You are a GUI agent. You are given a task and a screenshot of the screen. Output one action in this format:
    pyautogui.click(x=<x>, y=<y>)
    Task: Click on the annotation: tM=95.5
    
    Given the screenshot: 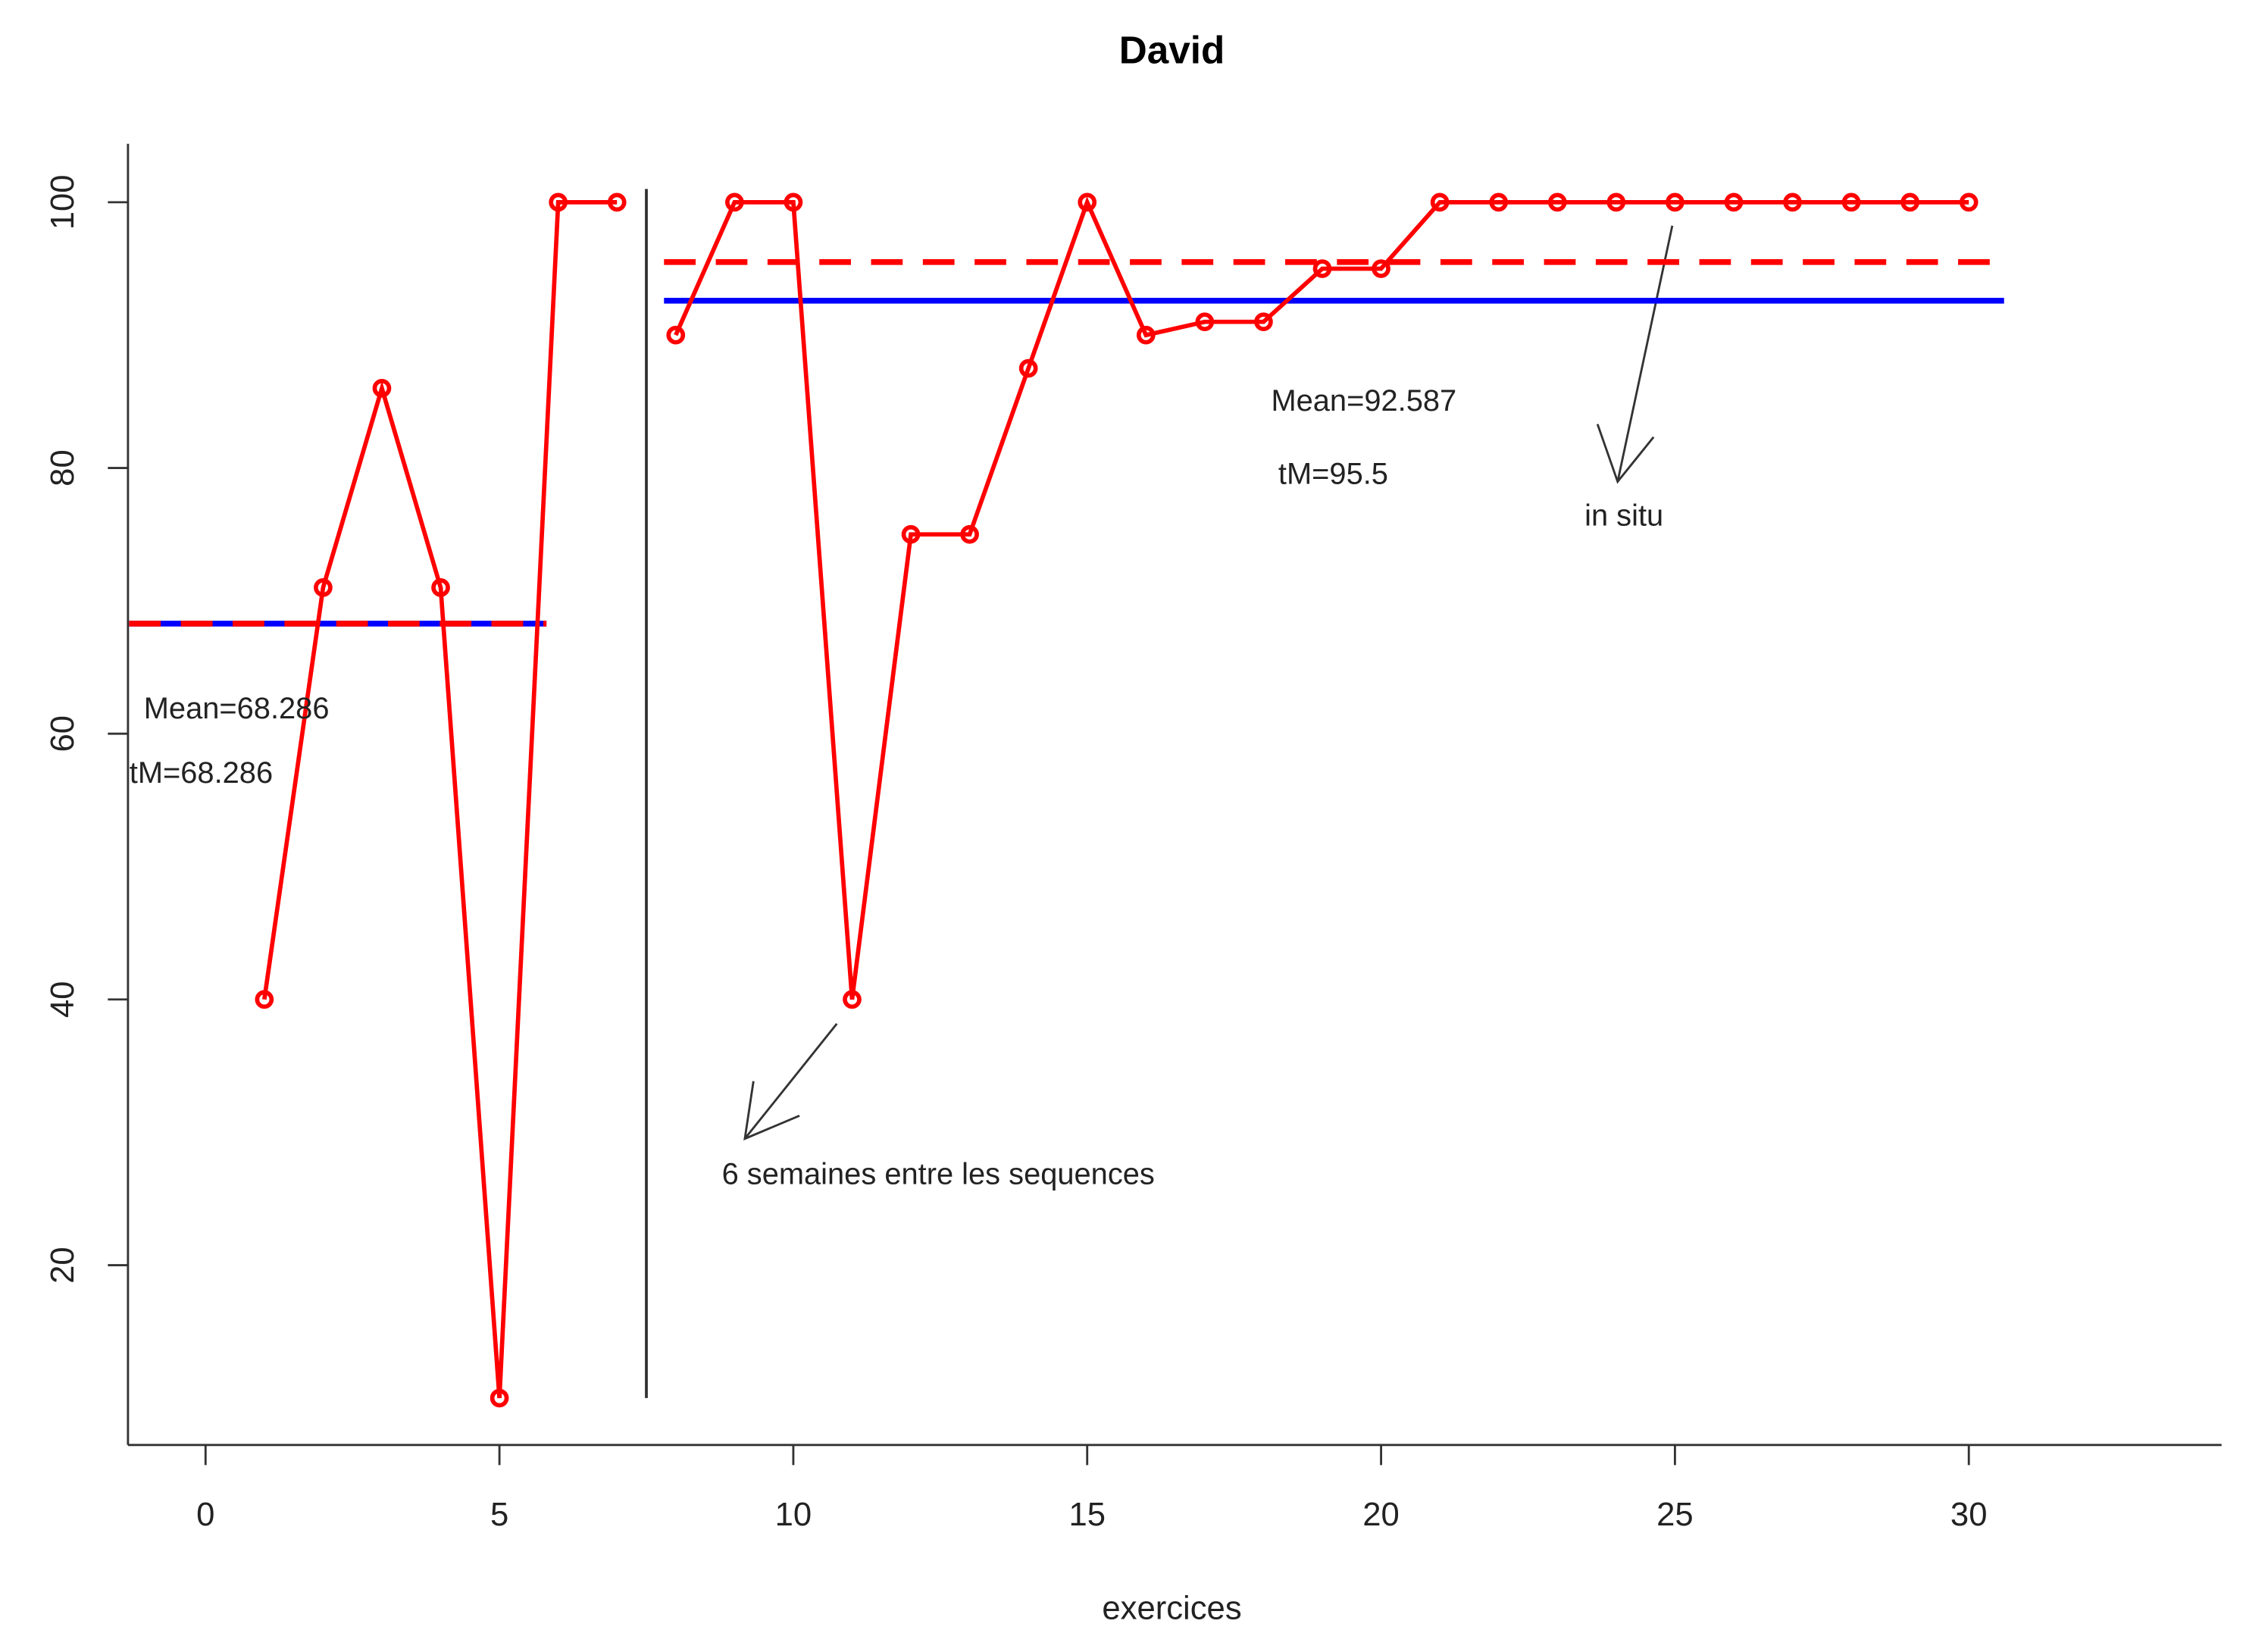 What is the action you would take?
    pyautogui.click(x=1333, y=474)
    